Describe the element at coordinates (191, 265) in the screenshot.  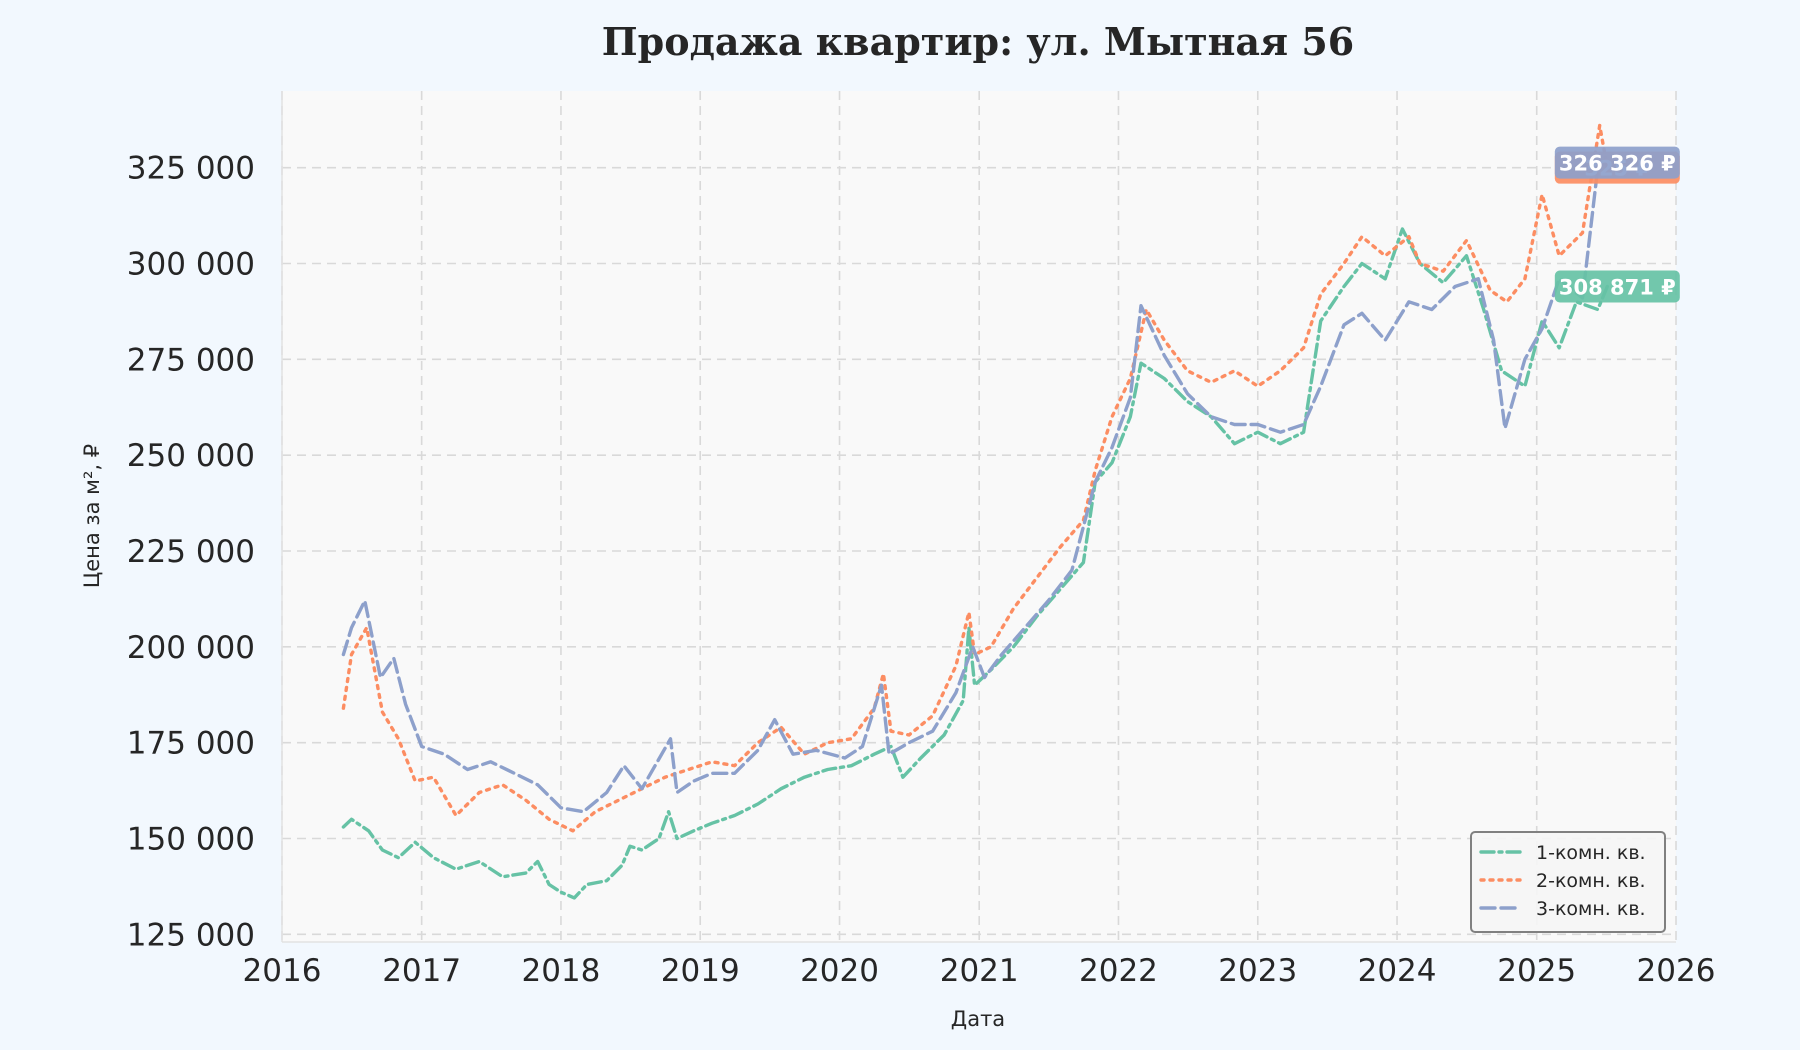
I see `y-tick-300000: 300 000` at that location.